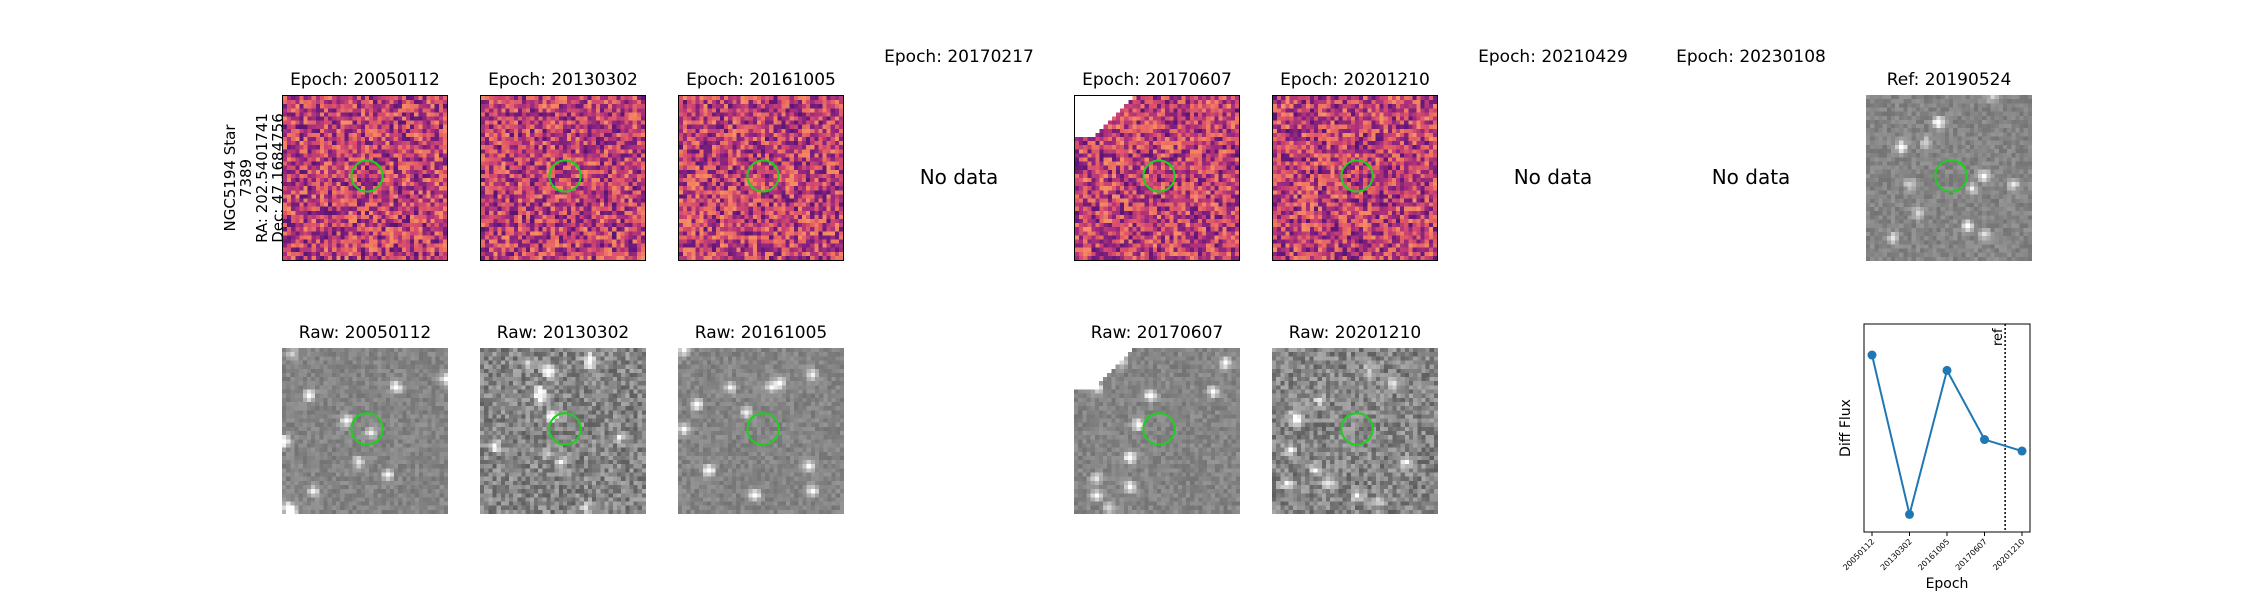 The image size is (2250, 600). Describe the element at coordinates (1157, 80) in the screenshot. I see `panel-title: Epoch: 20170607` at that location.